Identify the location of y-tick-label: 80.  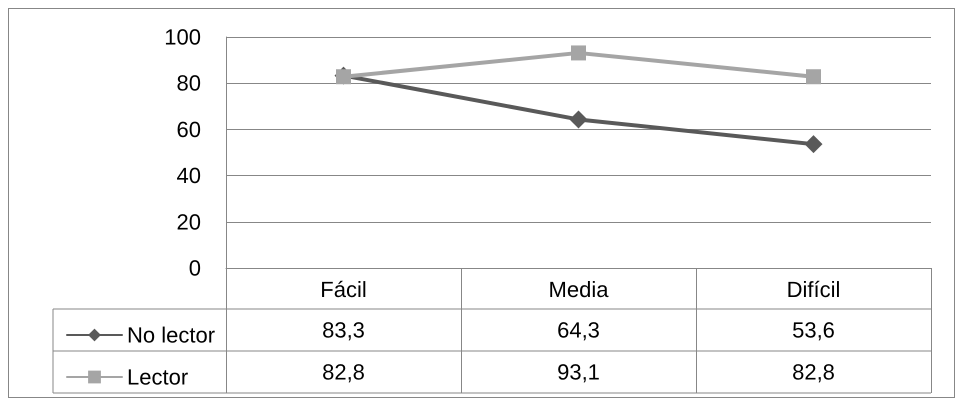
(188, 83).